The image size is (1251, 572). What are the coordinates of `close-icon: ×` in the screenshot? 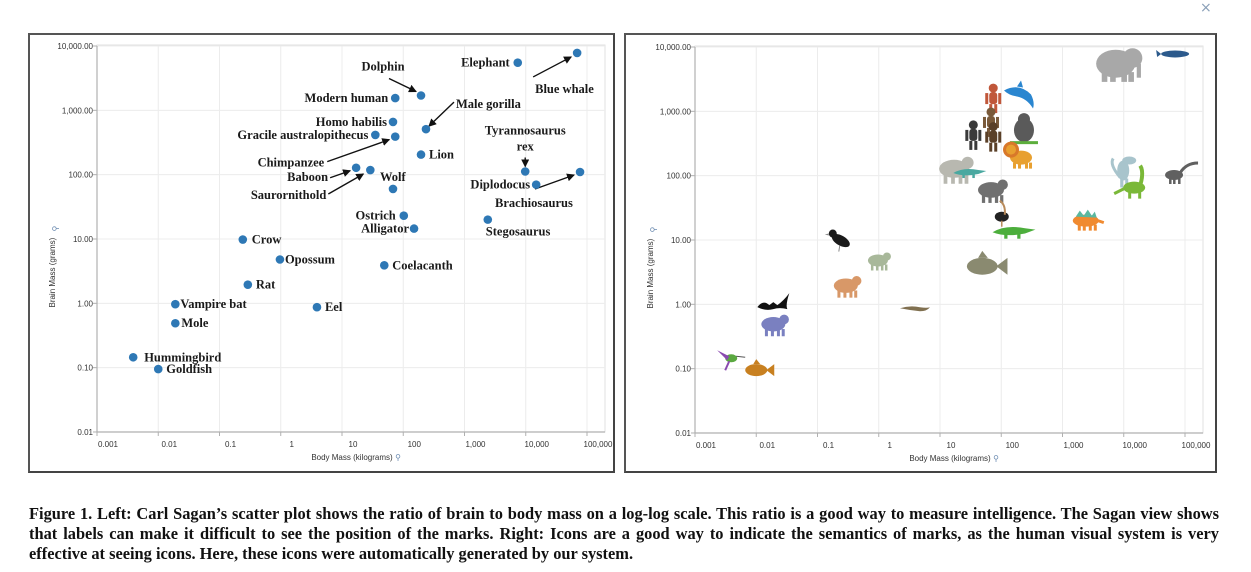 It's located at (1206, 8).